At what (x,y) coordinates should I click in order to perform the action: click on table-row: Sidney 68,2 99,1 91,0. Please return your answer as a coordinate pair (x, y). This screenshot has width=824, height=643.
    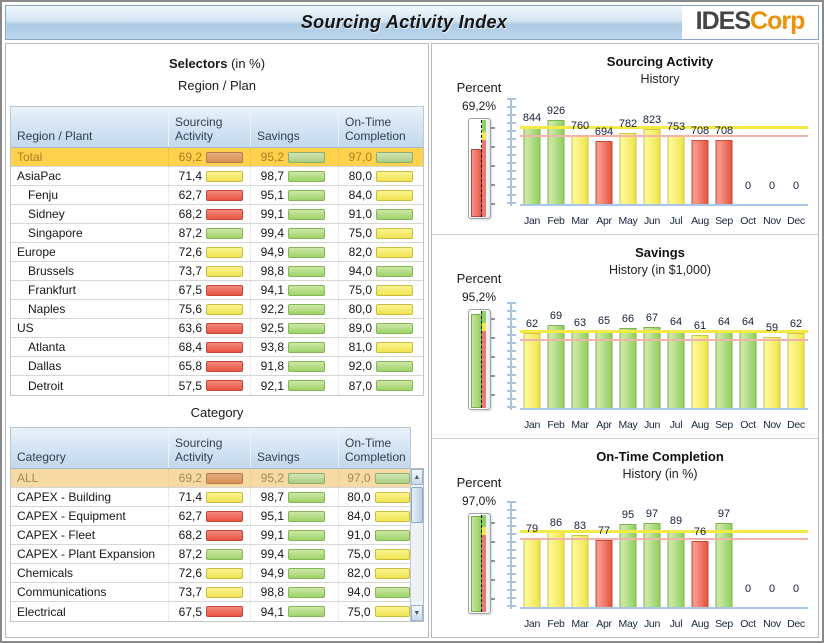
    Looking at the image, I should click on (217, 214).